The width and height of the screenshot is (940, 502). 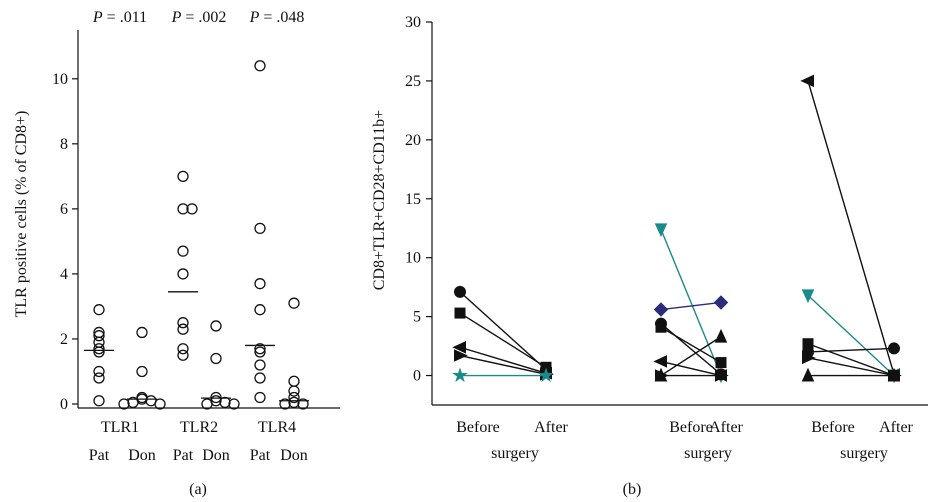 I want to click on panel-b-y-tick-label: 5, so click(x=417, y=317).